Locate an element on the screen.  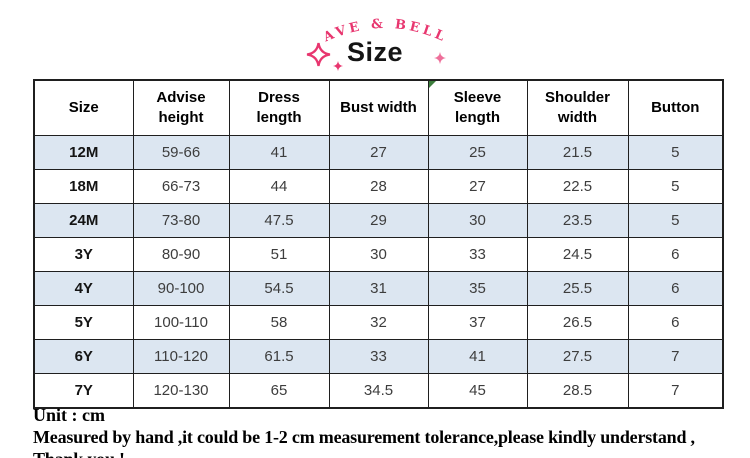
column-header-label: Shoulder width is located at coordinates (577, 107).